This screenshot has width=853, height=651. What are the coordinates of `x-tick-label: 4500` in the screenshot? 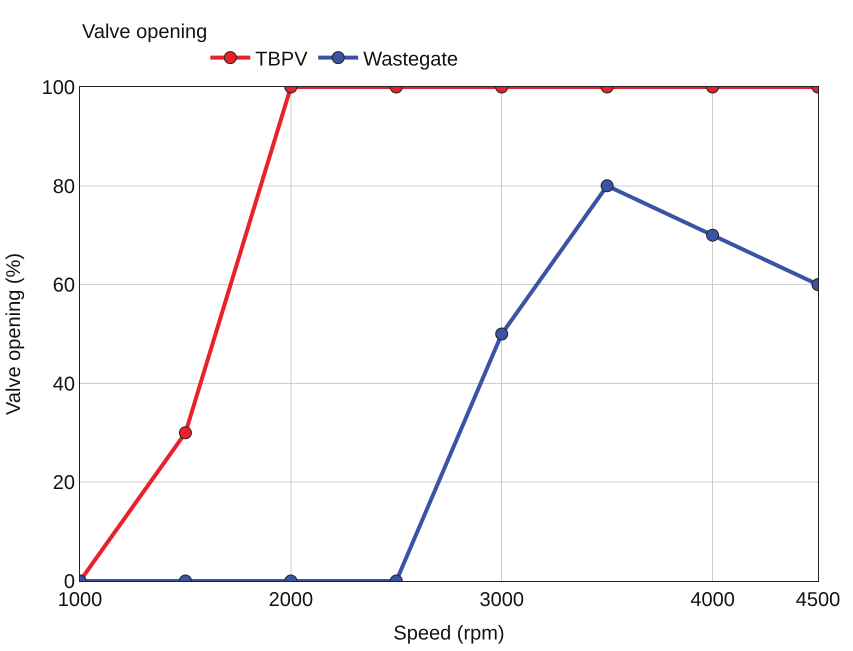 It's located at (818, 600).